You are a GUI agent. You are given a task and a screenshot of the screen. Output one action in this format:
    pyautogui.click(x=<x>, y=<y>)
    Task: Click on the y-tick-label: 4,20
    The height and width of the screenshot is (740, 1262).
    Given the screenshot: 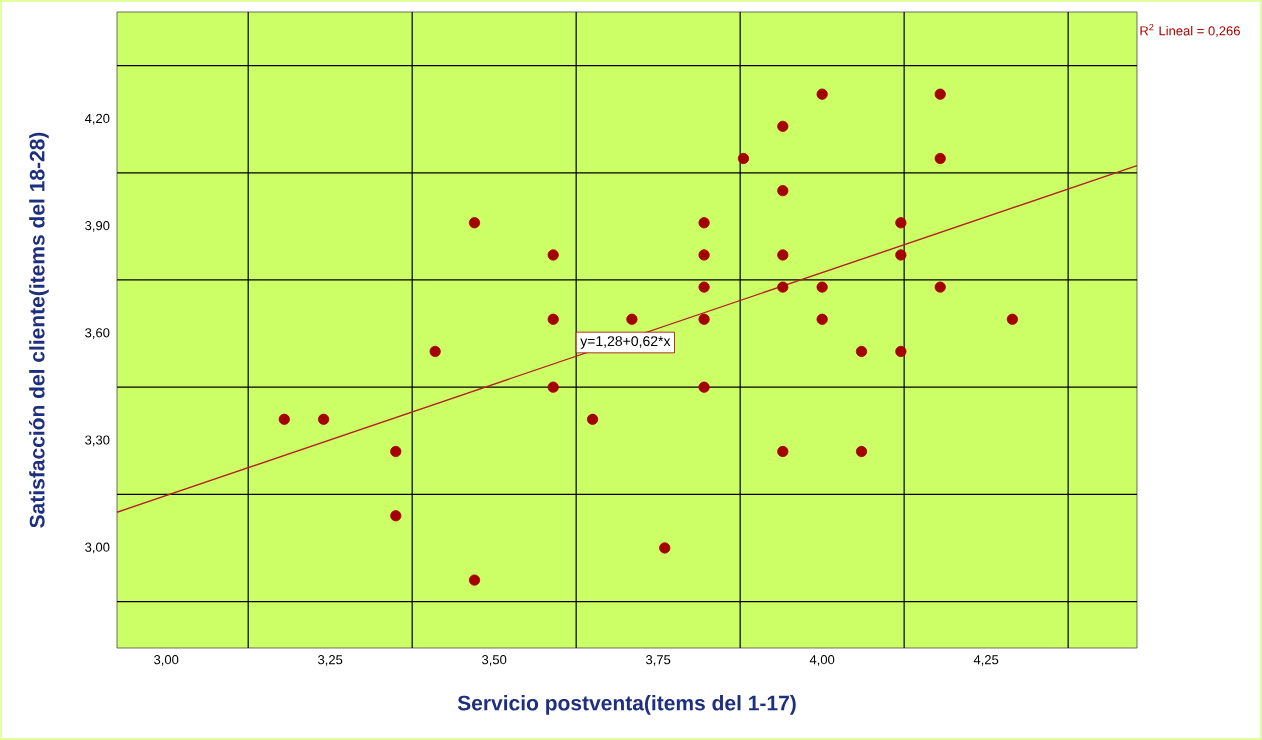 What is the action you would take?
    pyautogui.click(x=97, y=119)
    